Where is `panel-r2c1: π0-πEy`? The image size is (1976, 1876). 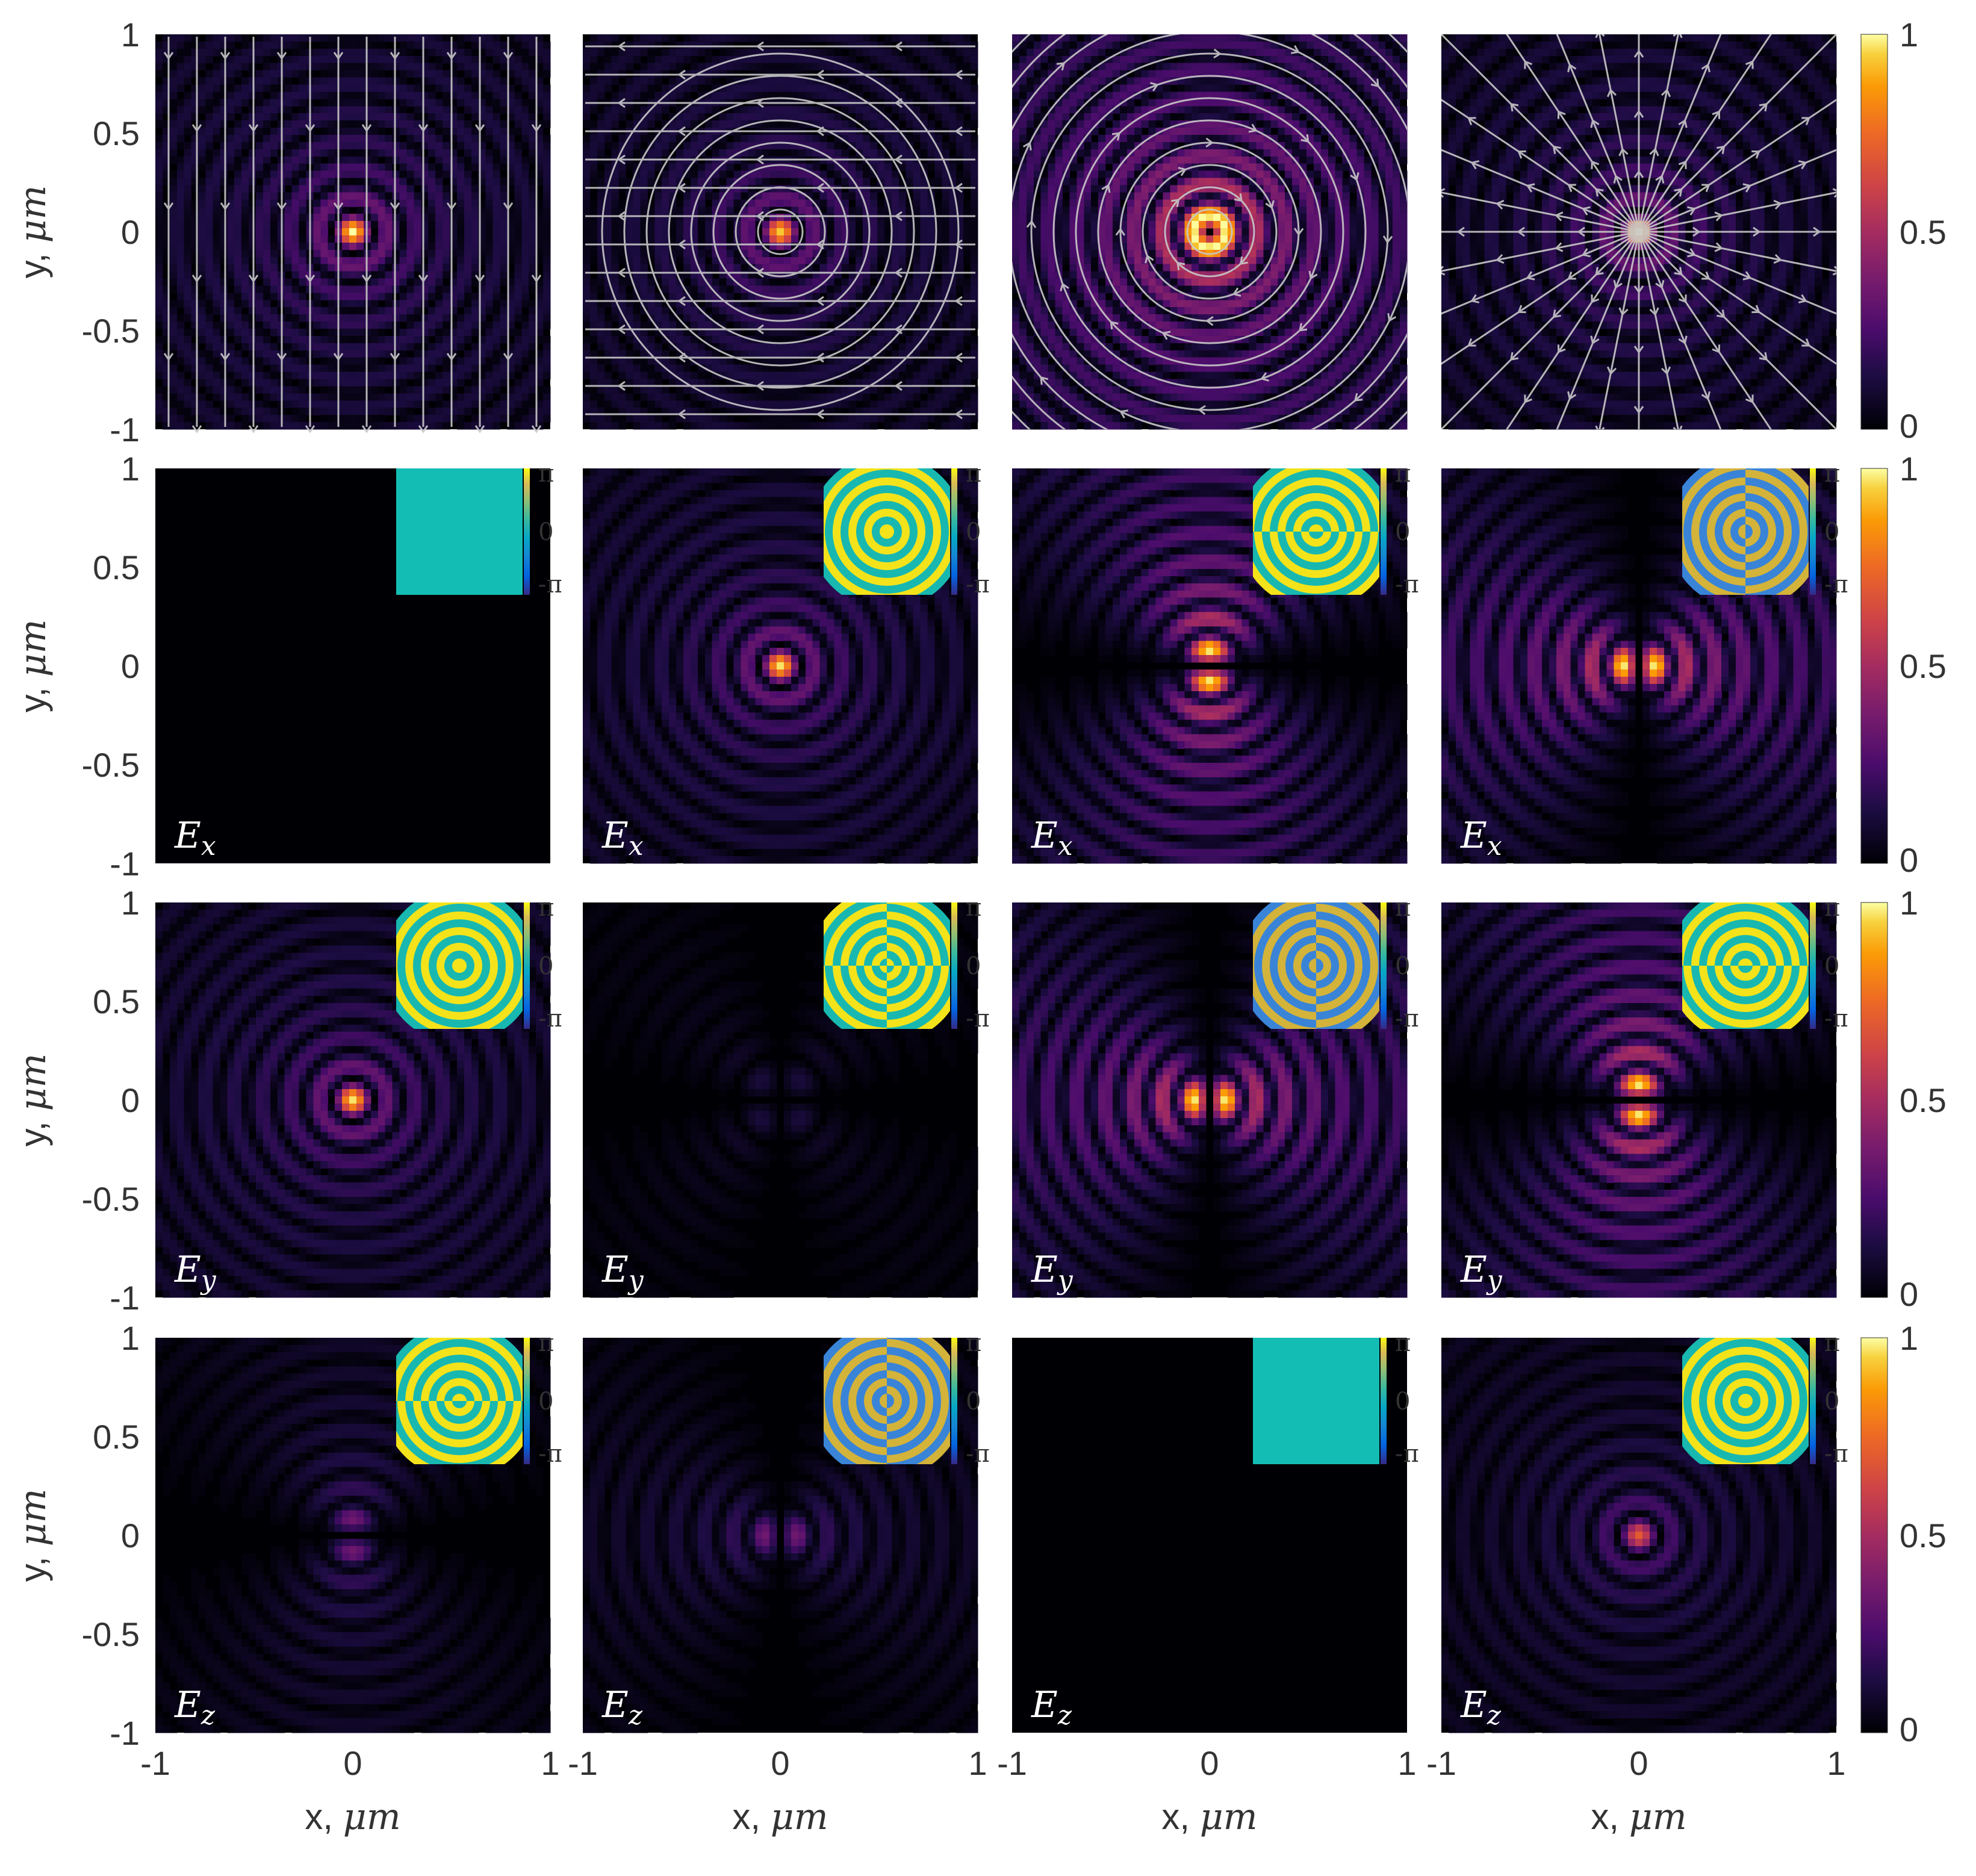
panel-r2c1: π0-πEy is located at coordinates (787, 1093).